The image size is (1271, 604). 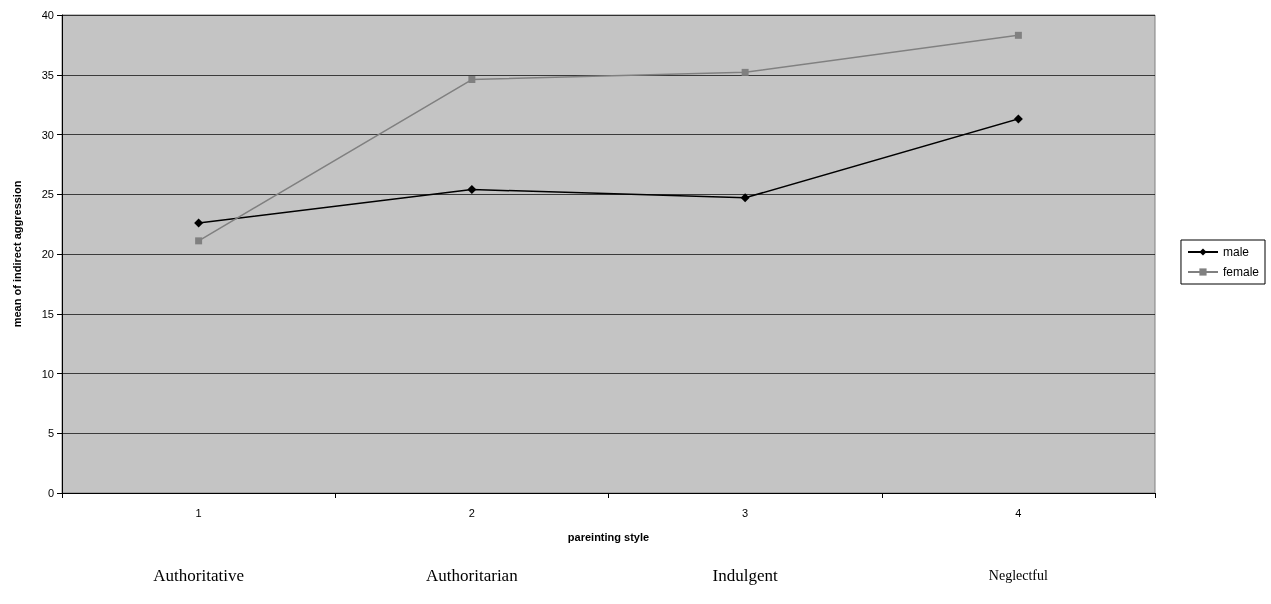 What do you see at coordinates (1241, 272) in the screenshot?
I see `legend-label: female` at bounding box center [1241, 272].